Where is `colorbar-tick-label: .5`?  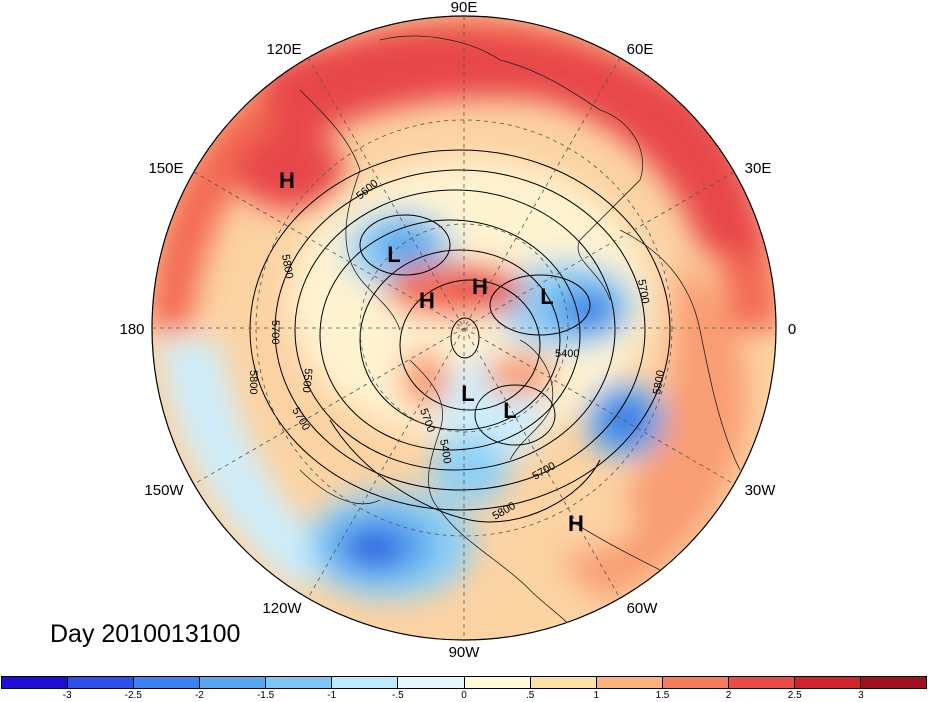 colorbar-tick-label: .5 is located at coordinates (530, 695).